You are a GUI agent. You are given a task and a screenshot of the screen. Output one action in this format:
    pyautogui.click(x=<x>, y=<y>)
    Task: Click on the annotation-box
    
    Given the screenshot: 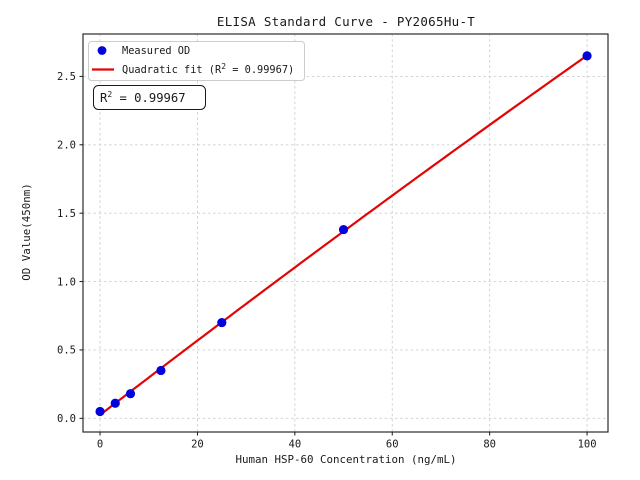 What is the action you would take?
    pyautogui.click(x=149, y=97)
    